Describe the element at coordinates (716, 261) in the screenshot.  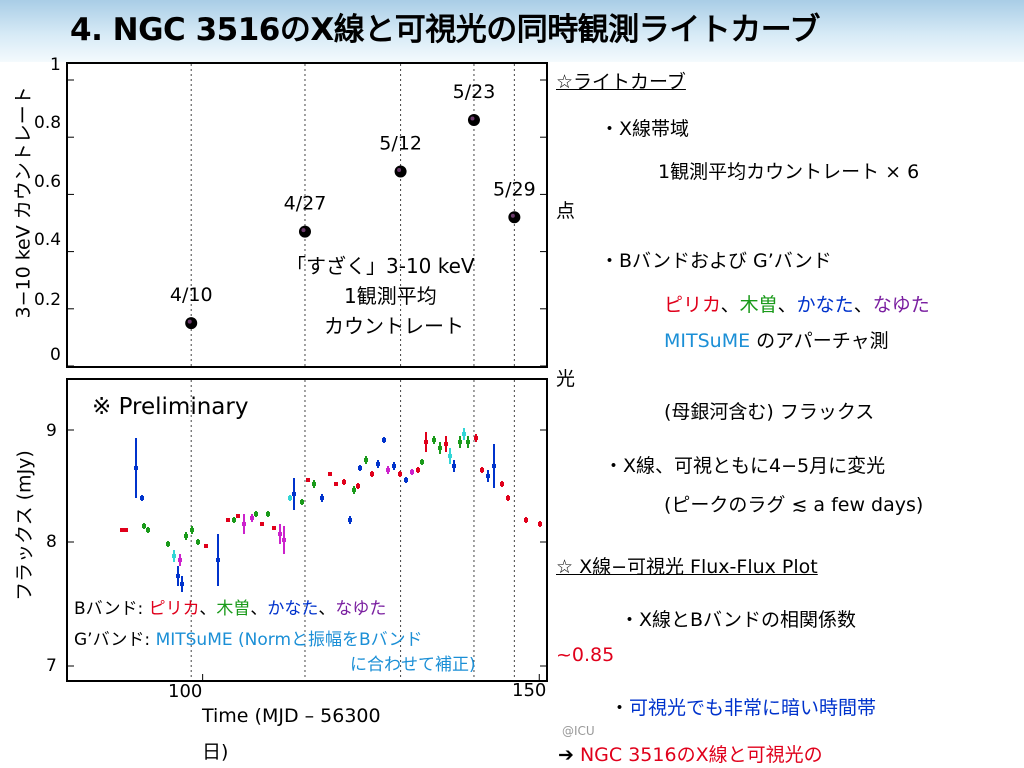
I see `bg-band: ・Bバンドおよび G’バンド` at that location.